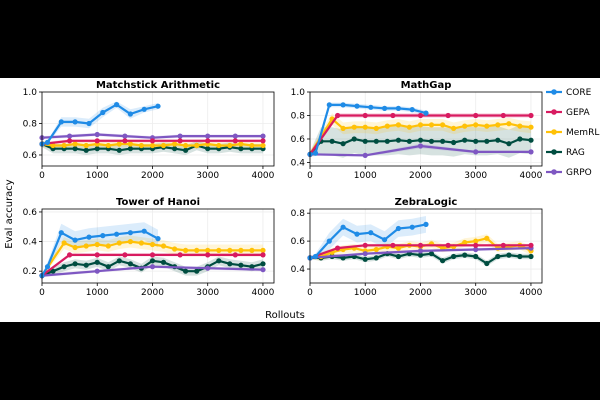  I want to click on panel-title: Matchstick Arithmetic, so click(158, 85).